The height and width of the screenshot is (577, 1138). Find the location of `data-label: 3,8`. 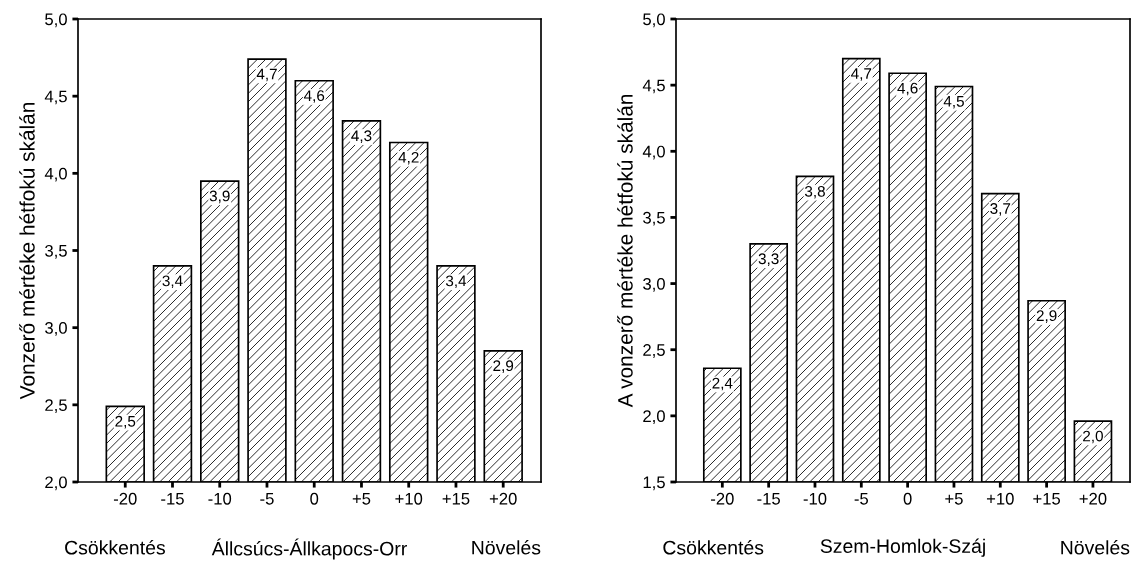

data-label: 3,8 is located at coordinates (814, 192).